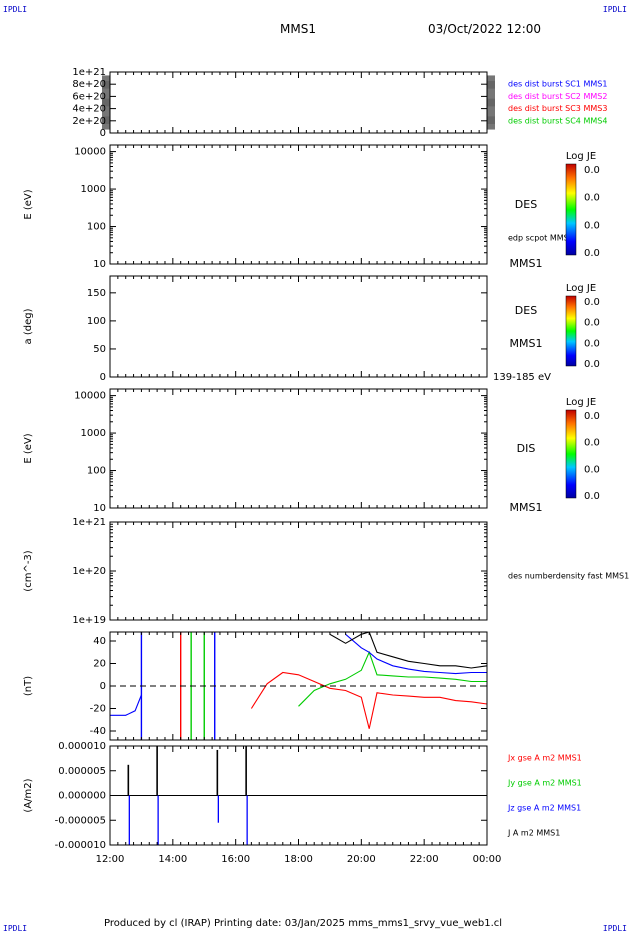 This screenshot has width=630, height=934. What do you see at coordinates (82, 746) in the screenshot?
I see `y-tick-label: 0.000010` at bounding box center [82, 746].